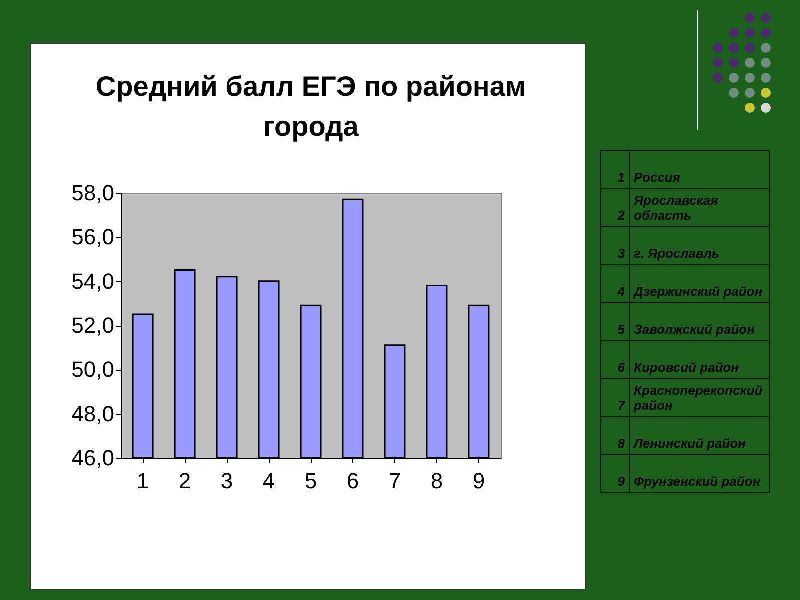 This screenshot has width=800, height=600. I want to click on text: Ярославская область, so click(700, 207).